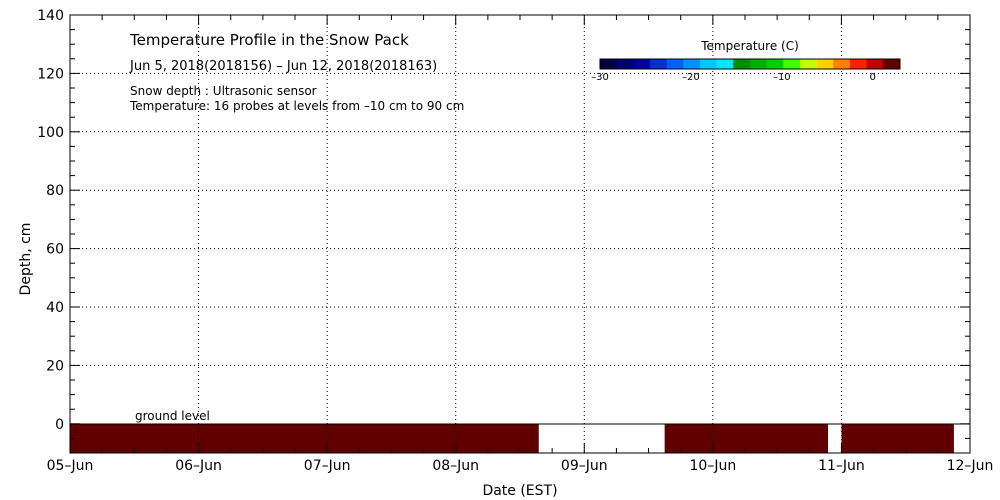 This screenshot has width=1000, height=500. Describe the element at coordinates (841, 466) in the screenshot. I see `x-tick-label: 11–Jun` at that location.